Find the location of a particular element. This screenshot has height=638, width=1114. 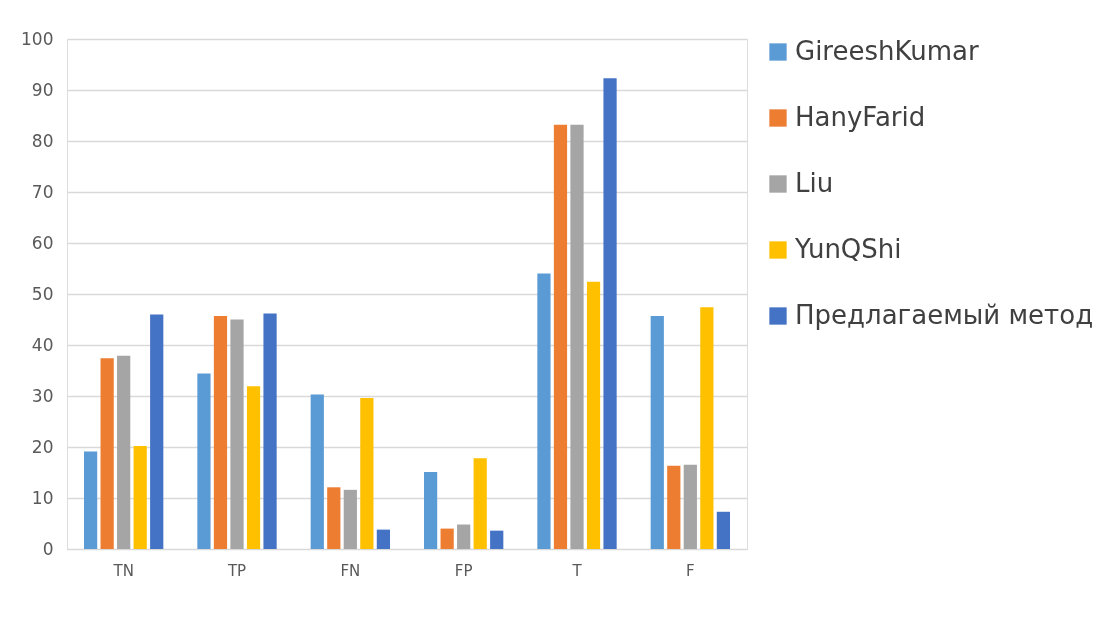

legend-label: Предлагаемый метод is located at coordinates (944, 315).